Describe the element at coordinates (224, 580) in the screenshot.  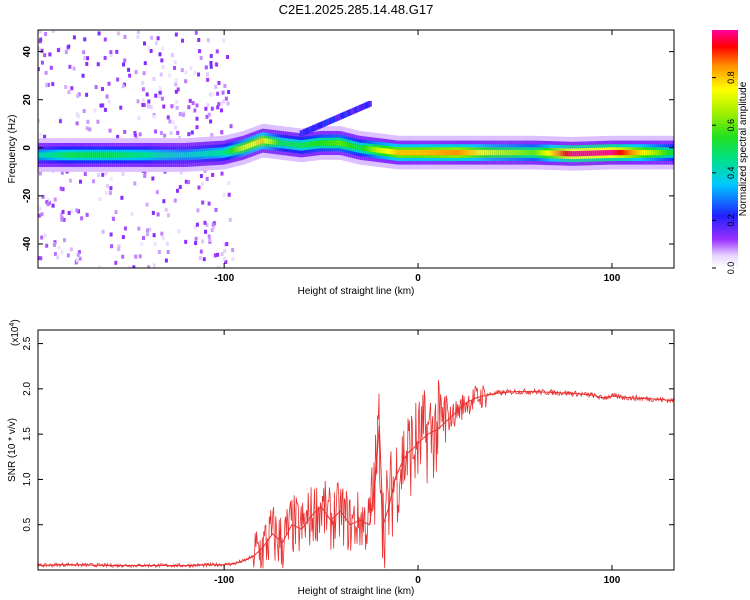
I see `snr-xtick-label: -100` at that location.